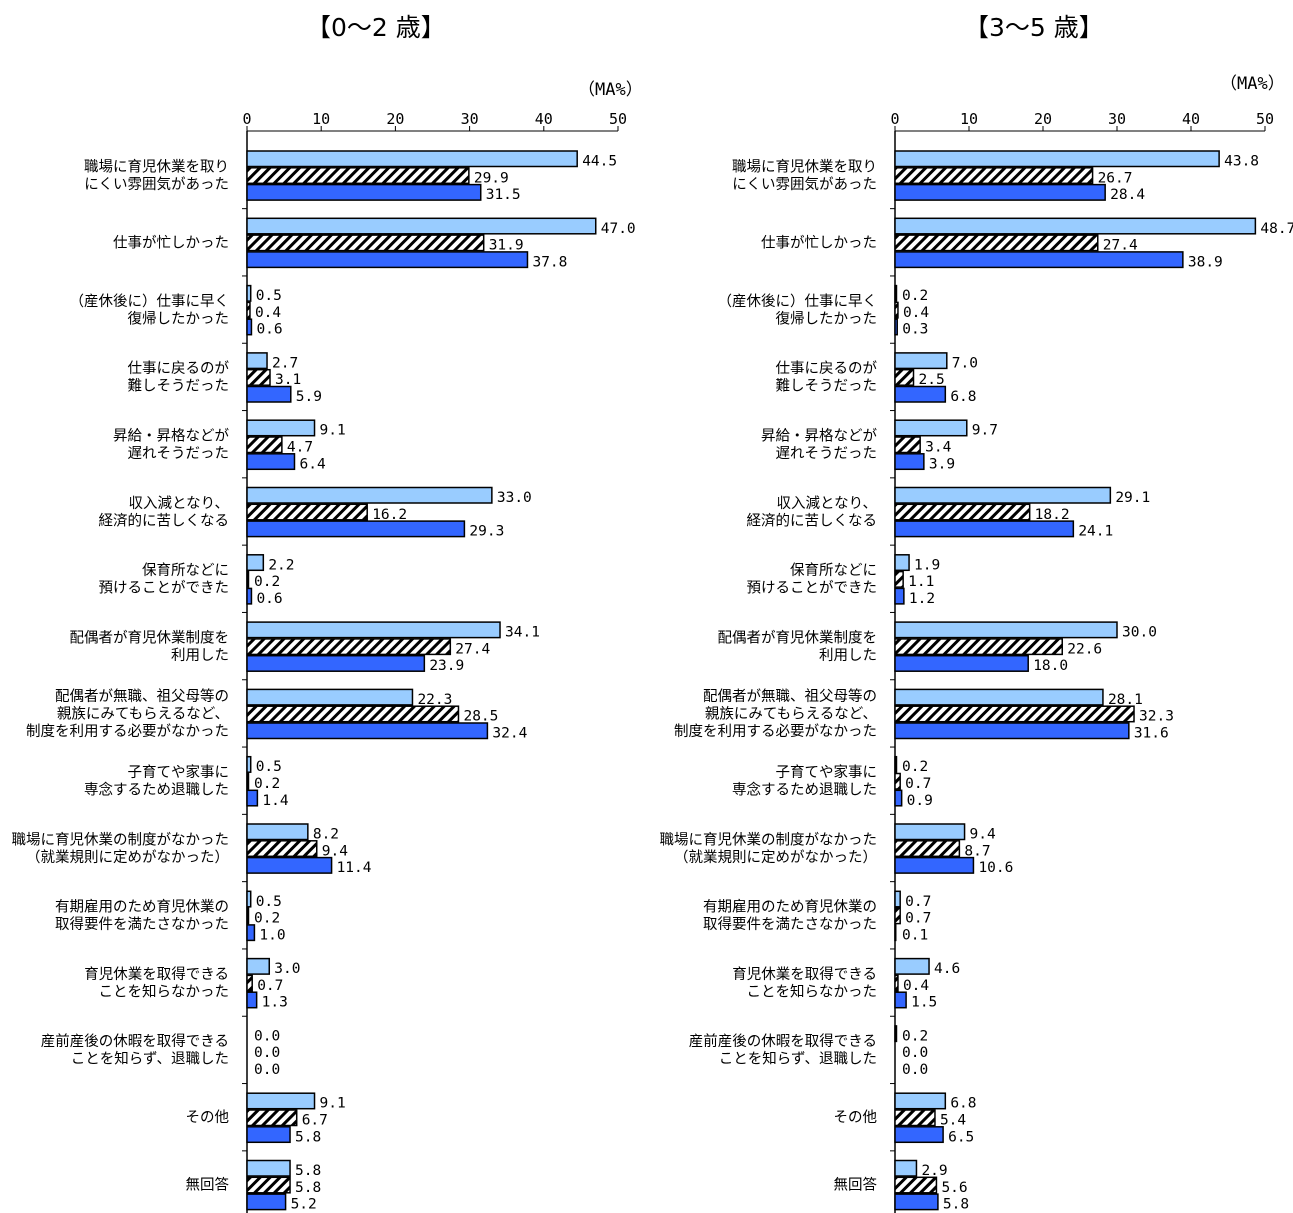 Image resolution: width=1293 pixels, height=1213 pixels. I want to click on data-label: 2.2, so click(281, 565).